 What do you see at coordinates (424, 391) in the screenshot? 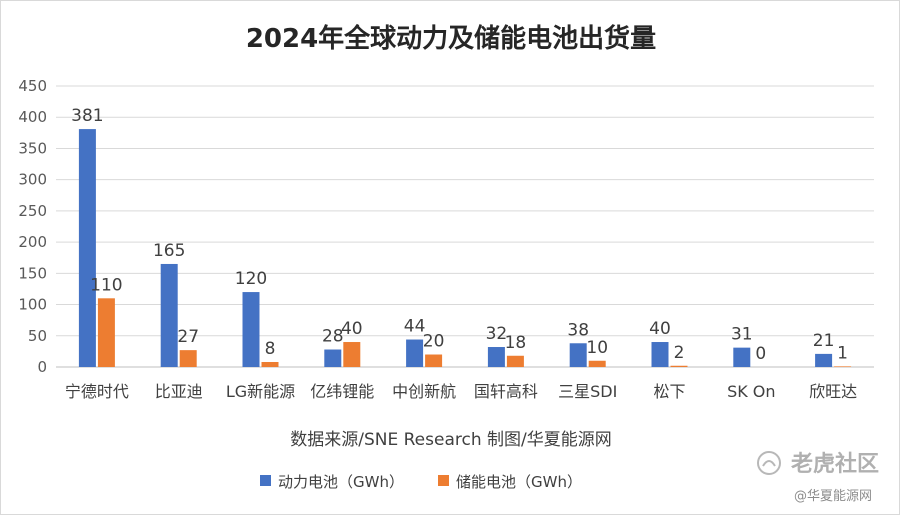
I see `x-tick-label: 中创新航` at bounding box center [424, 391].